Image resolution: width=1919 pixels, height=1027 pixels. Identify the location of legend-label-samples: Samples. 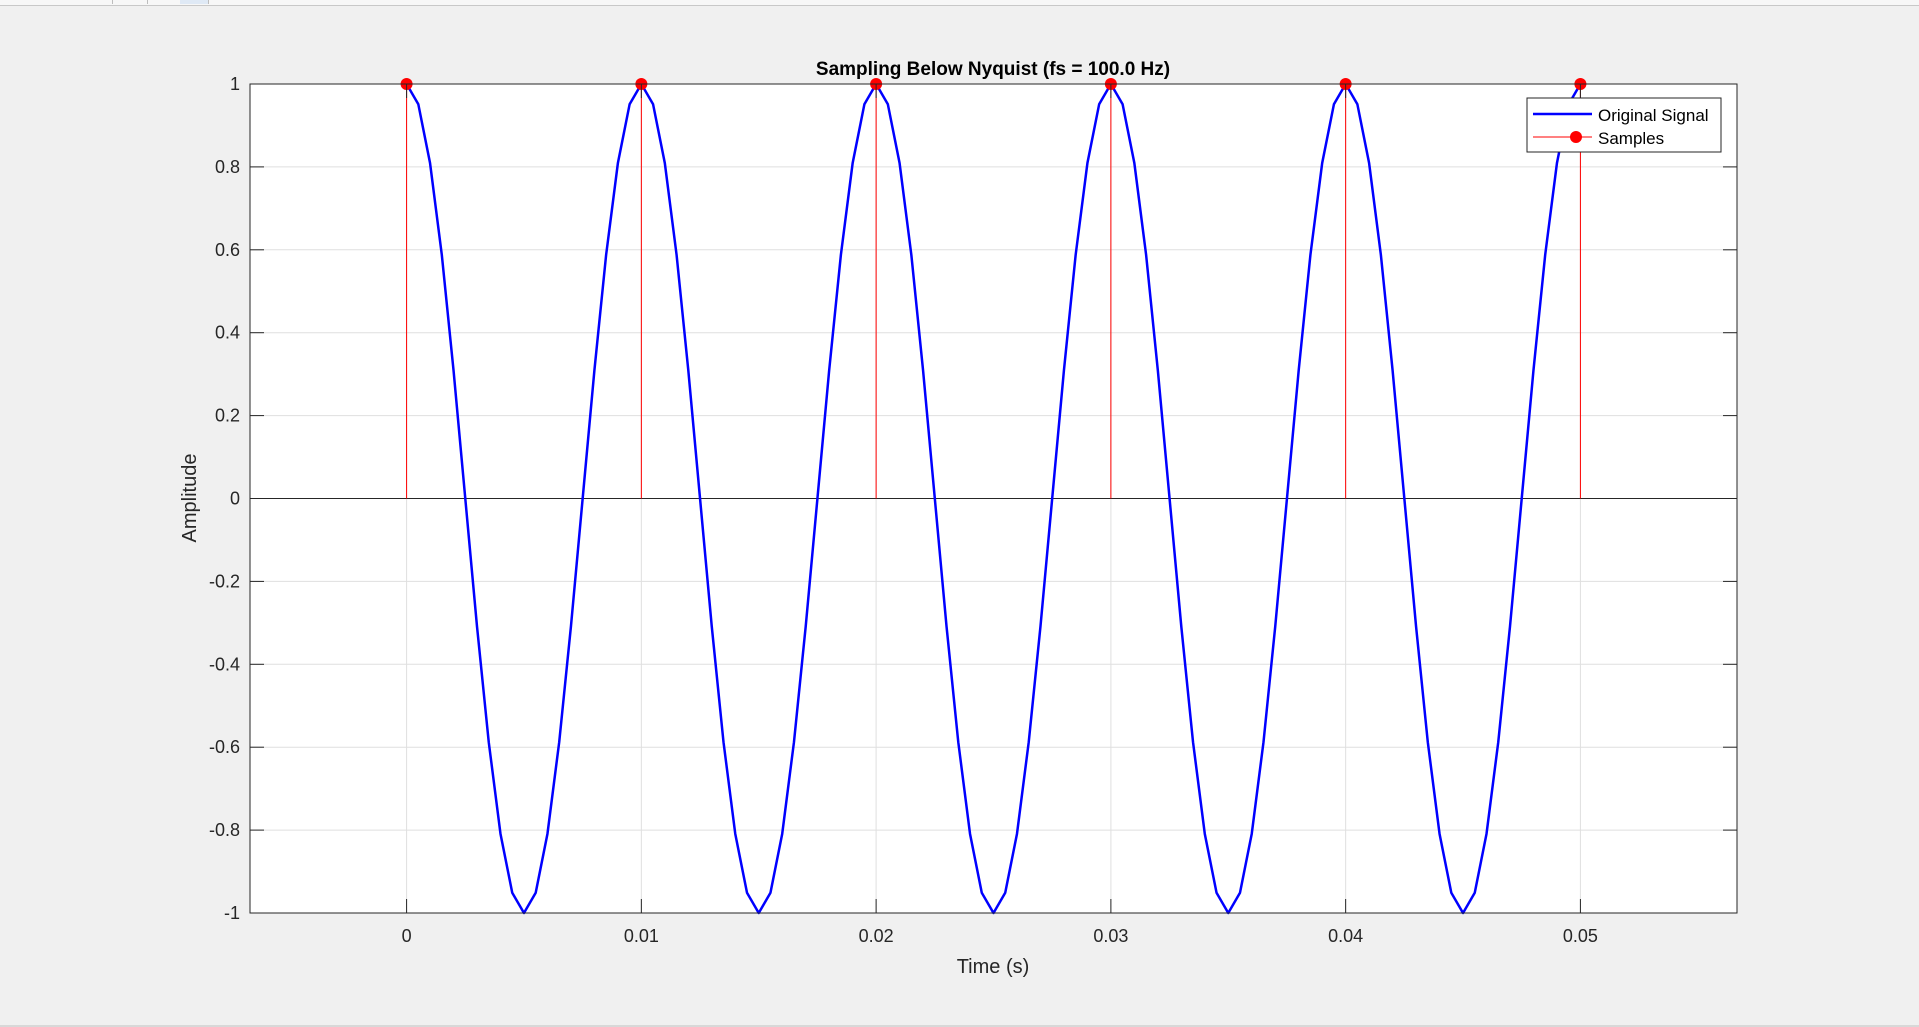
(1631, 138).